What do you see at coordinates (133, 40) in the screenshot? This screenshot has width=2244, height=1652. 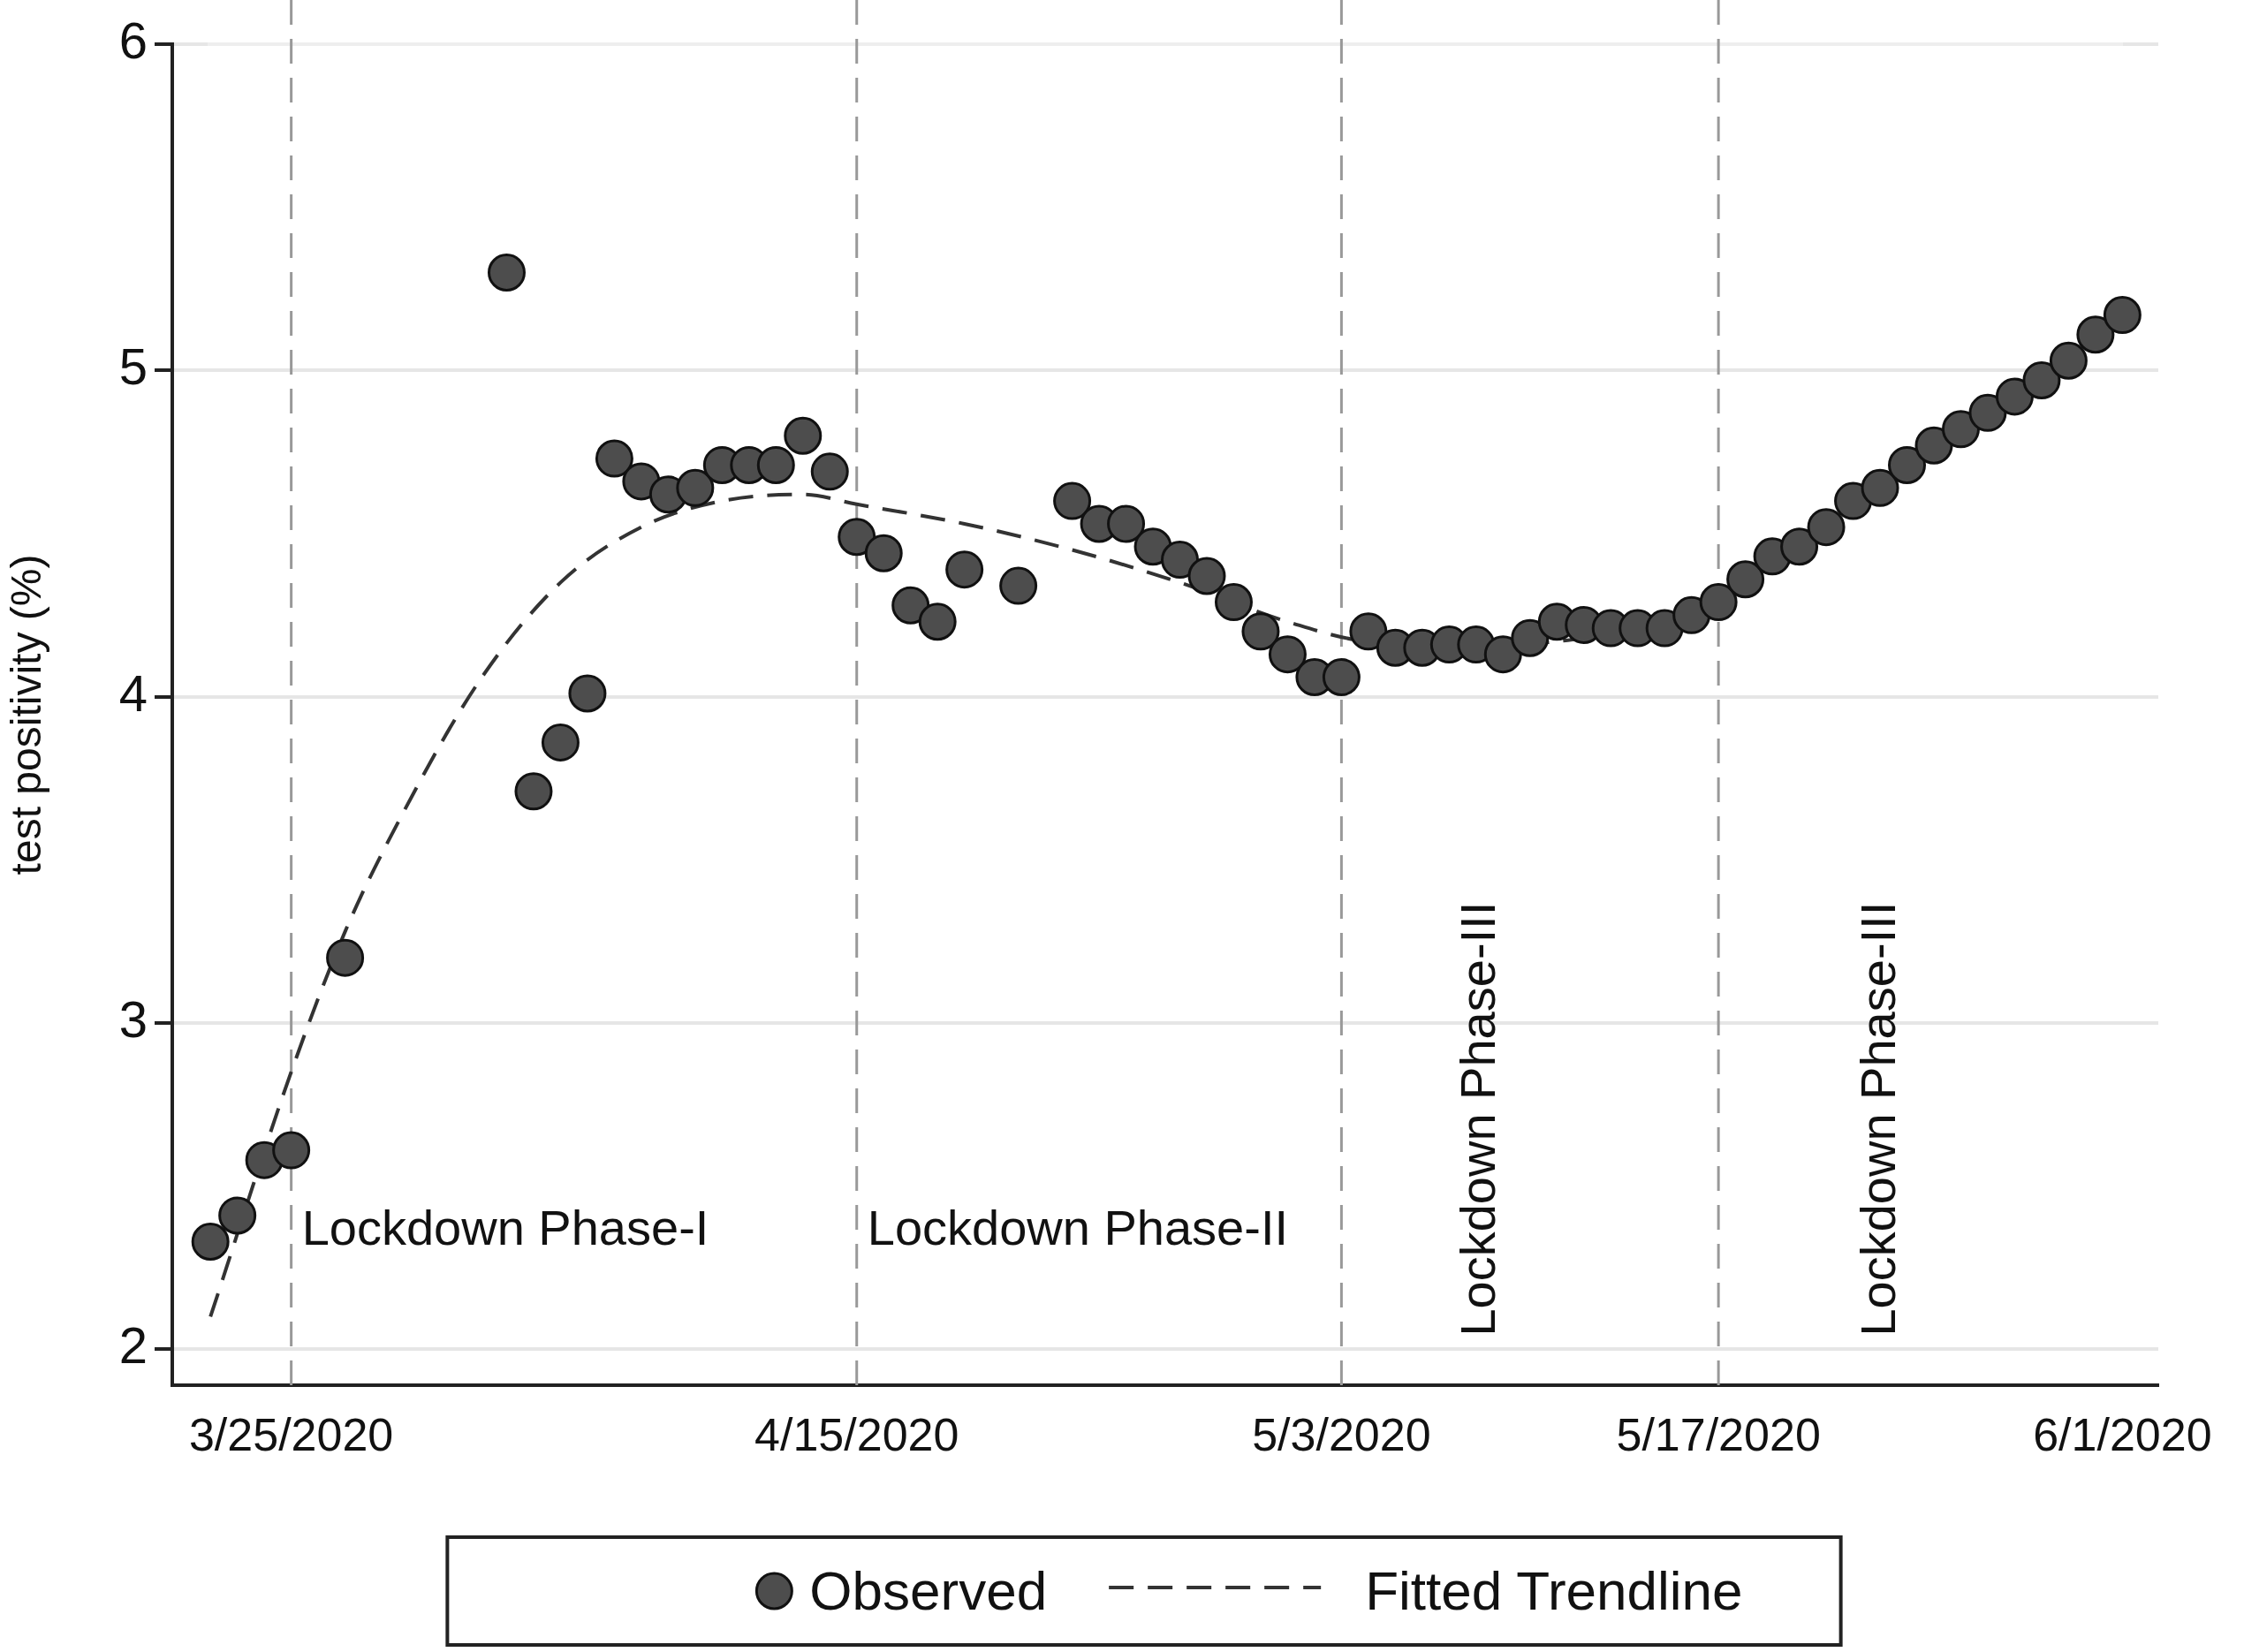 I see `y-tick-label: 6` at bounding box center [133, 40].